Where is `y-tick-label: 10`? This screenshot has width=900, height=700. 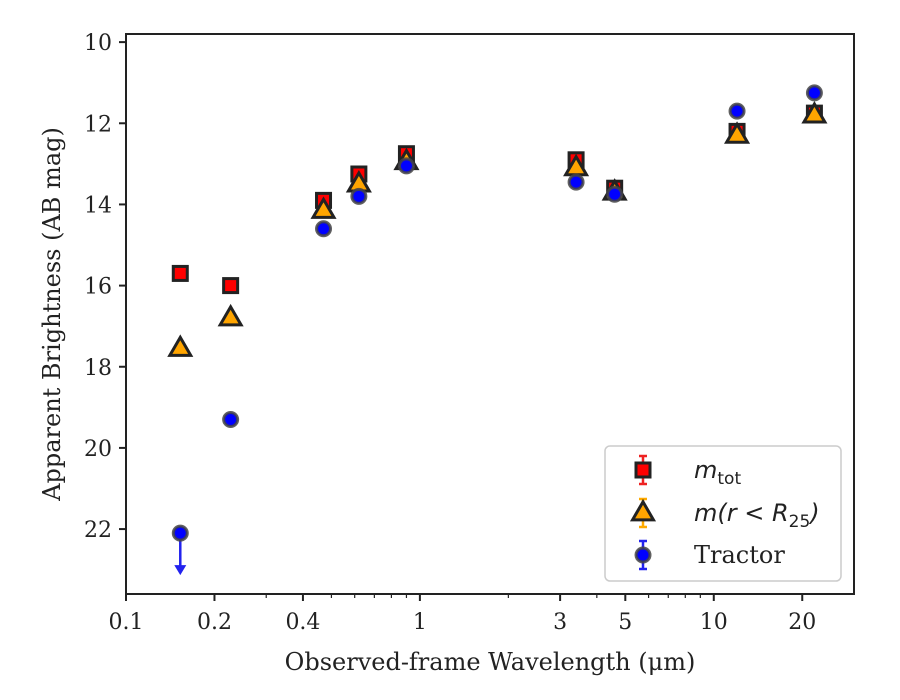
y-tick-label: 10 is located at coordinates (98, 43).